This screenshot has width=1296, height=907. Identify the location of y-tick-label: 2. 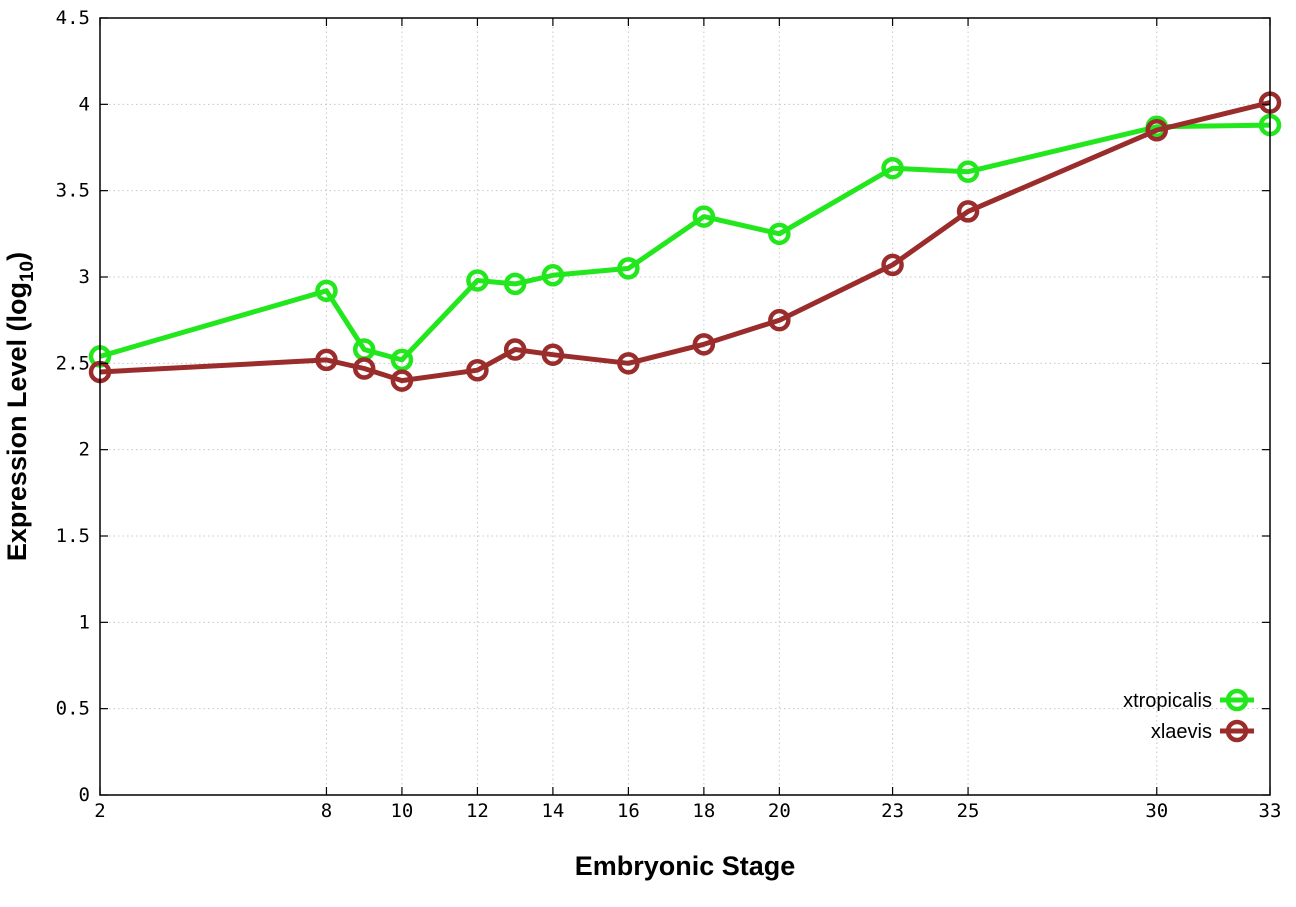
(84, 450).